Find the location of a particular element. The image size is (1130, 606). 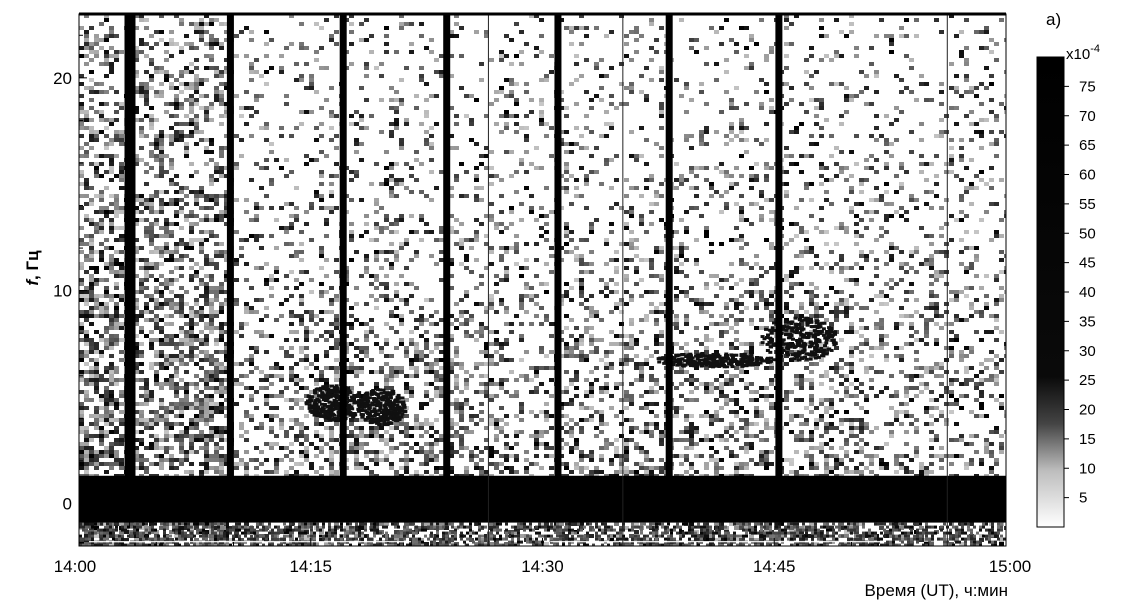

y-tick-label: 10 is located at coordinates (62, 291).